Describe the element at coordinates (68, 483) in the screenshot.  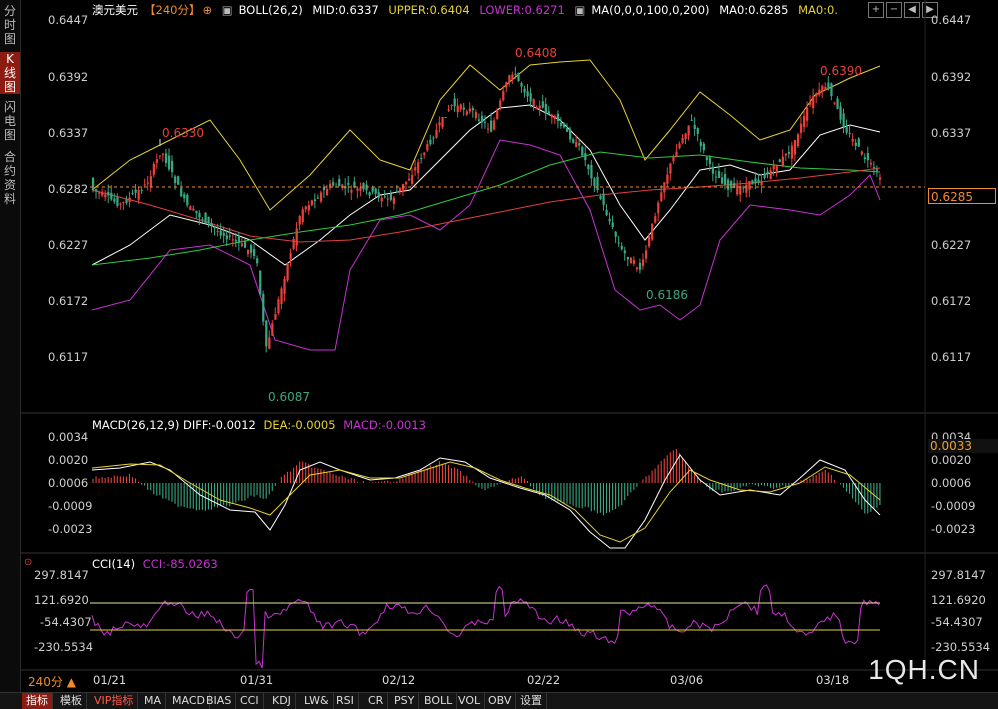
I see `macd-axis-label: 0.0006` at that location.